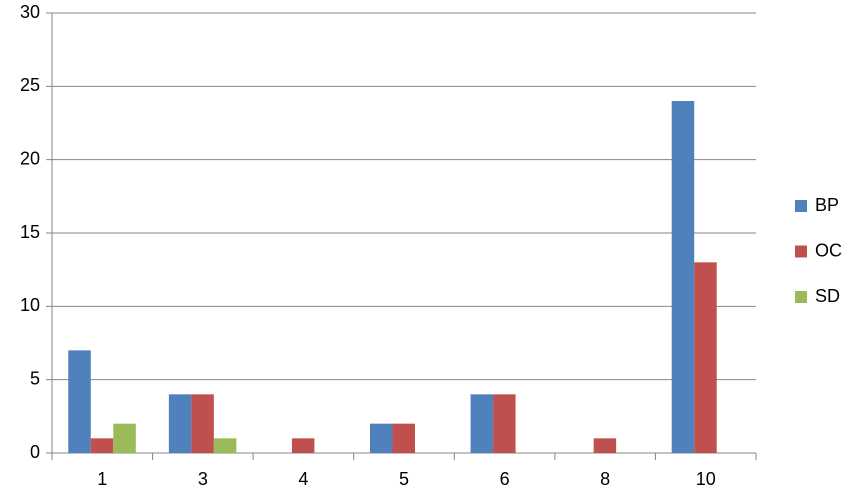 Image resolution: width=850 pixels, height=498 pixels. Describe the element at coordinates (505, 479) in the screenshot. I see `x-tick-label: 6` at that location.